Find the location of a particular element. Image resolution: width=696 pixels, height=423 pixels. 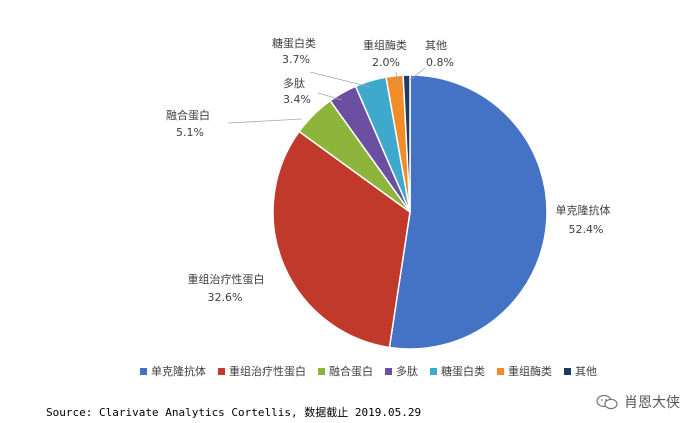

legend-item-7: 其他 is located at coordinates (580, 371).